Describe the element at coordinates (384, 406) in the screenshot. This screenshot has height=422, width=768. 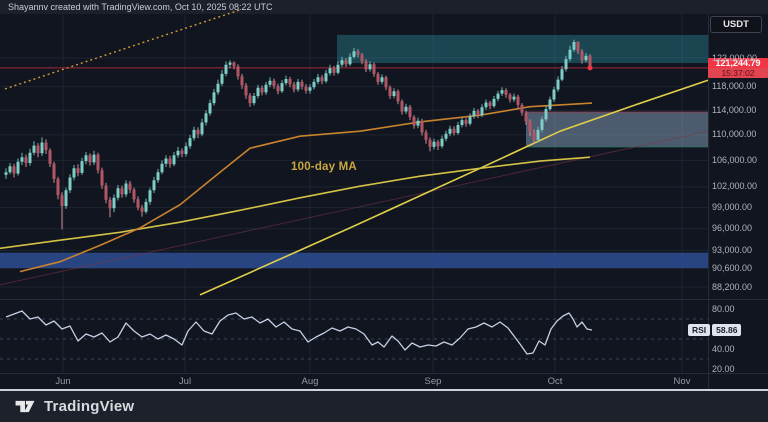
I see `footer-bar: TradingView` at that location.